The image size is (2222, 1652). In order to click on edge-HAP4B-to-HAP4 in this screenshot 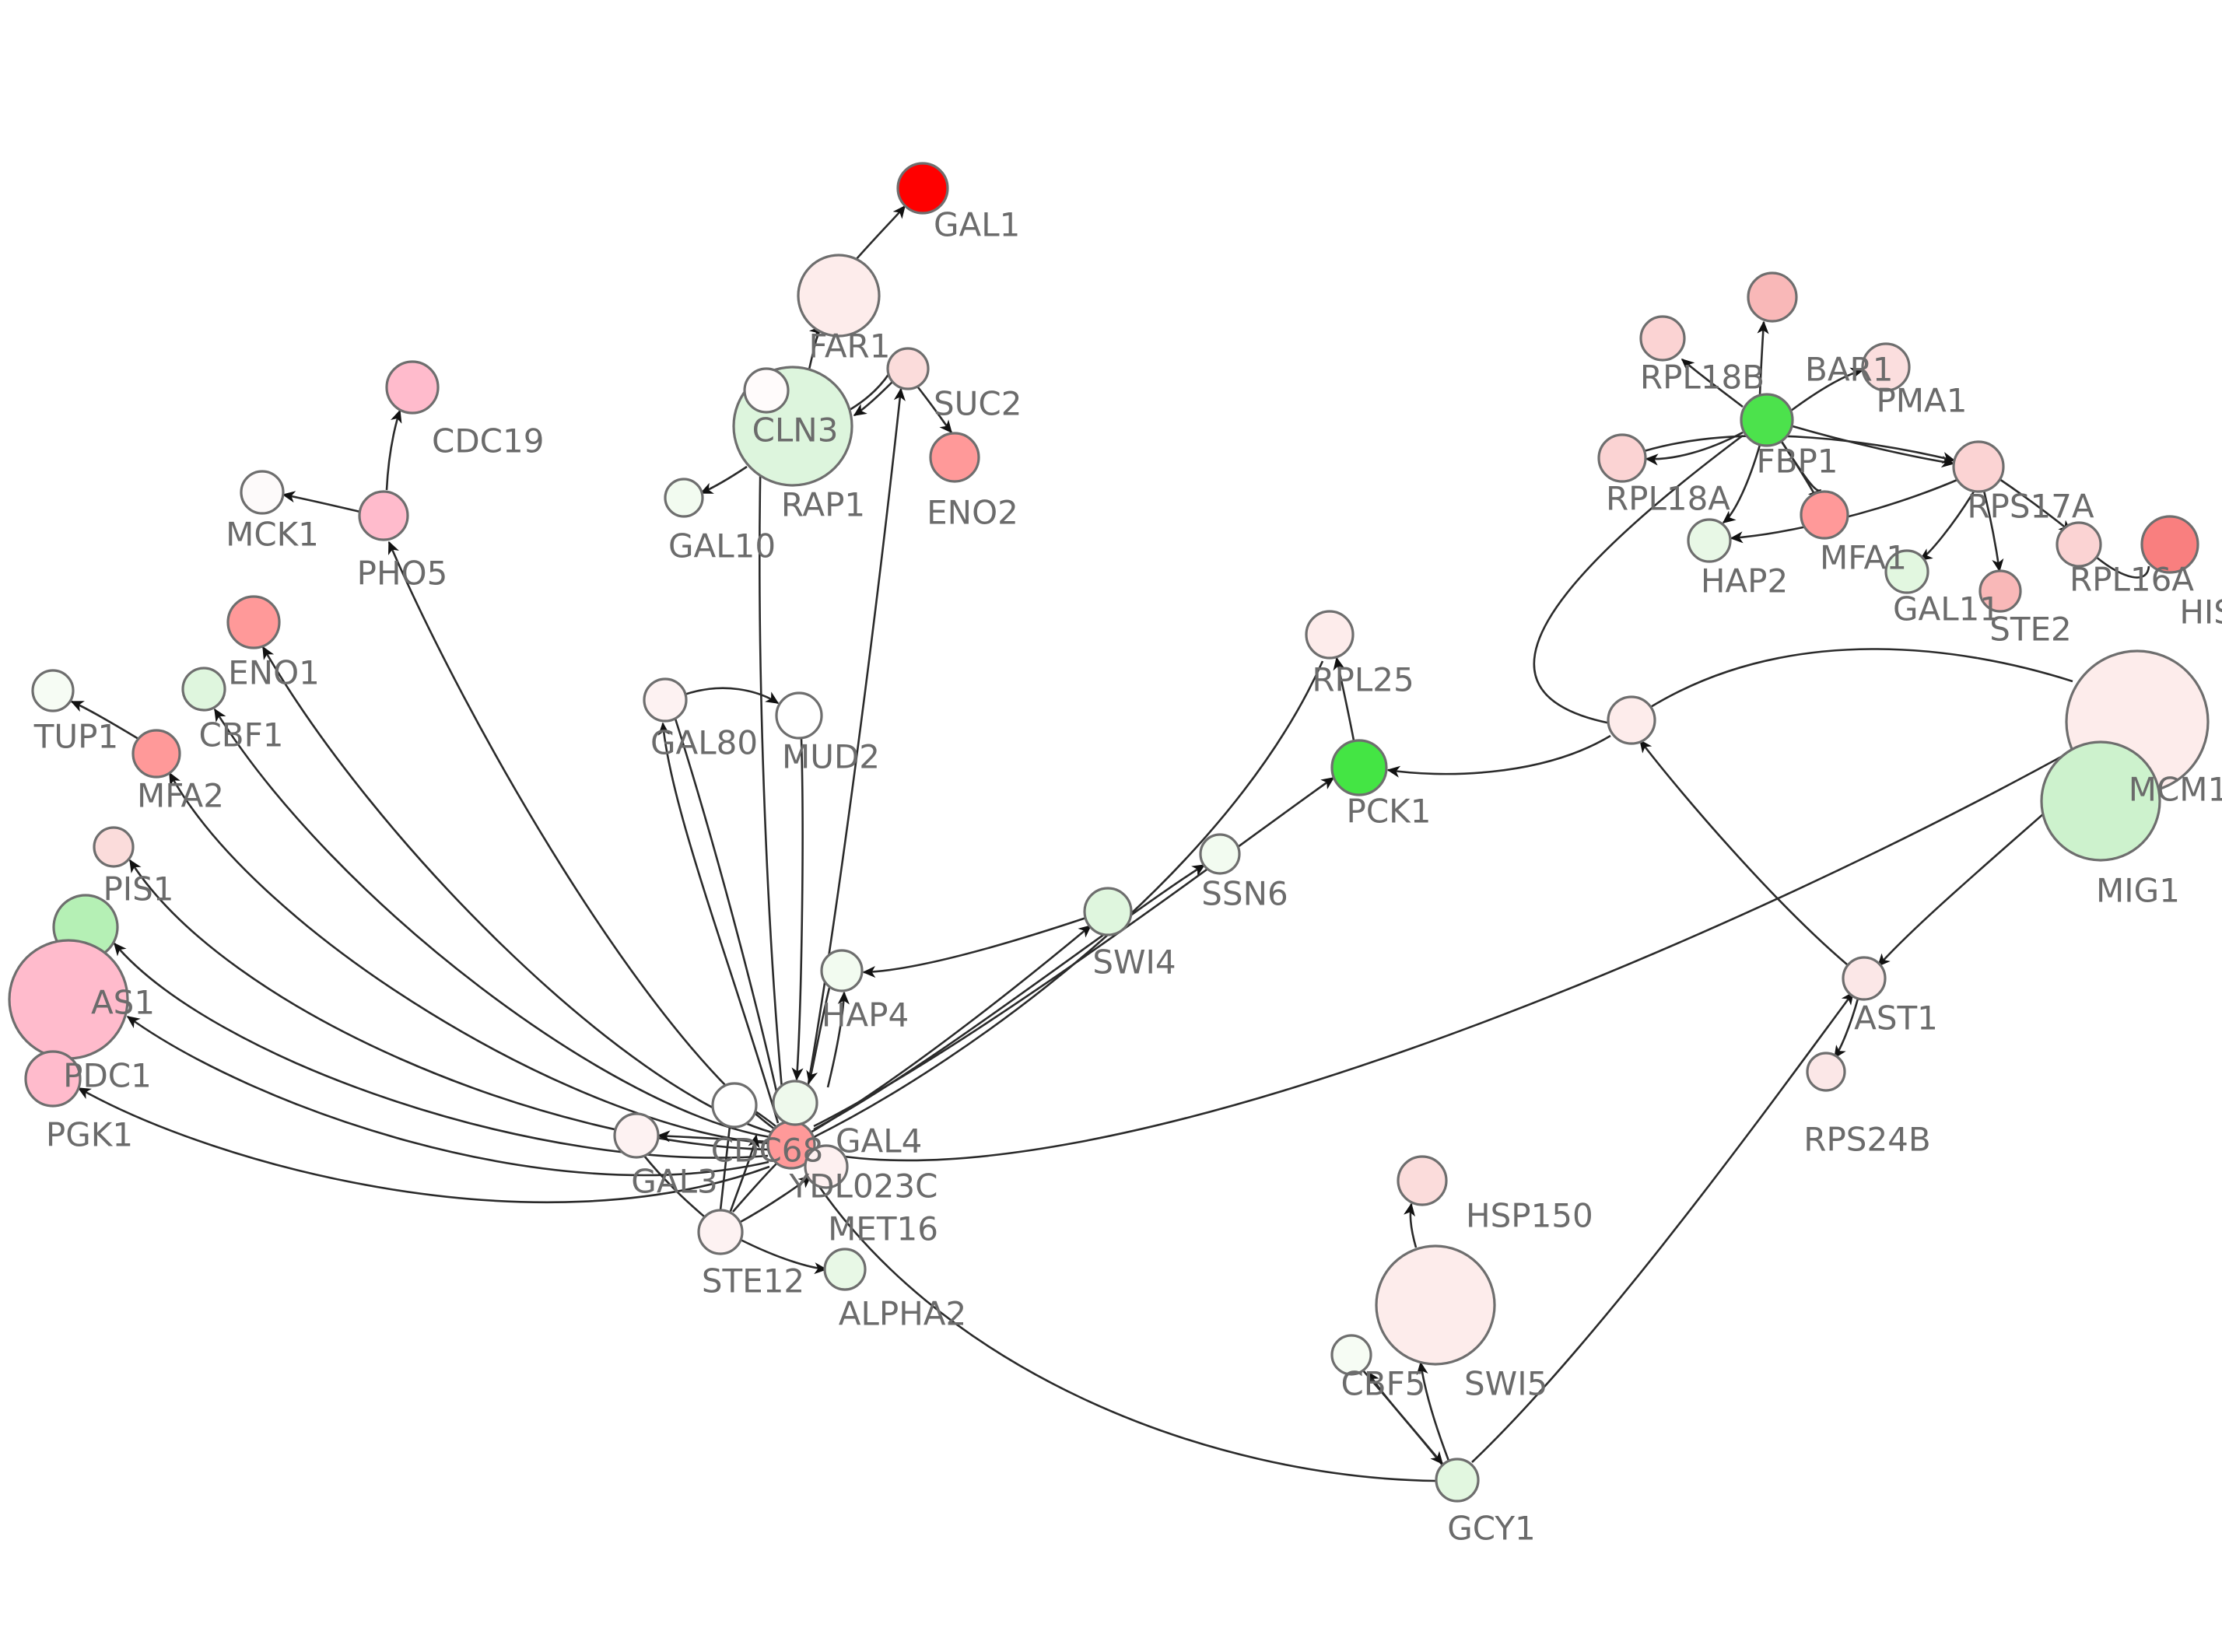, I will do `click(838, 1039)`.